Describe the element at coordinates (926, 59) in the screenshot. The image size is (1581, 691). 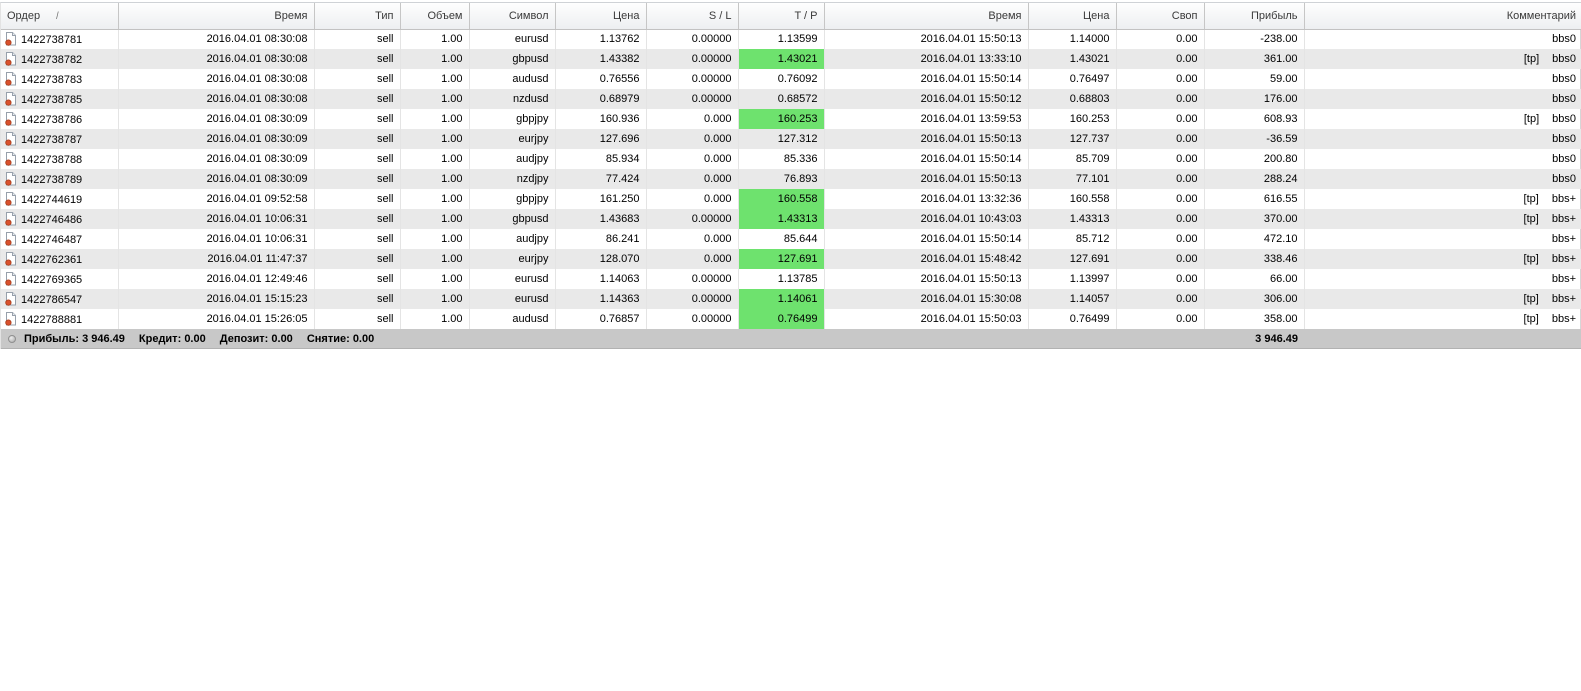
I see `cell-close-time: 2016.04.01 13:33:10` at that location.